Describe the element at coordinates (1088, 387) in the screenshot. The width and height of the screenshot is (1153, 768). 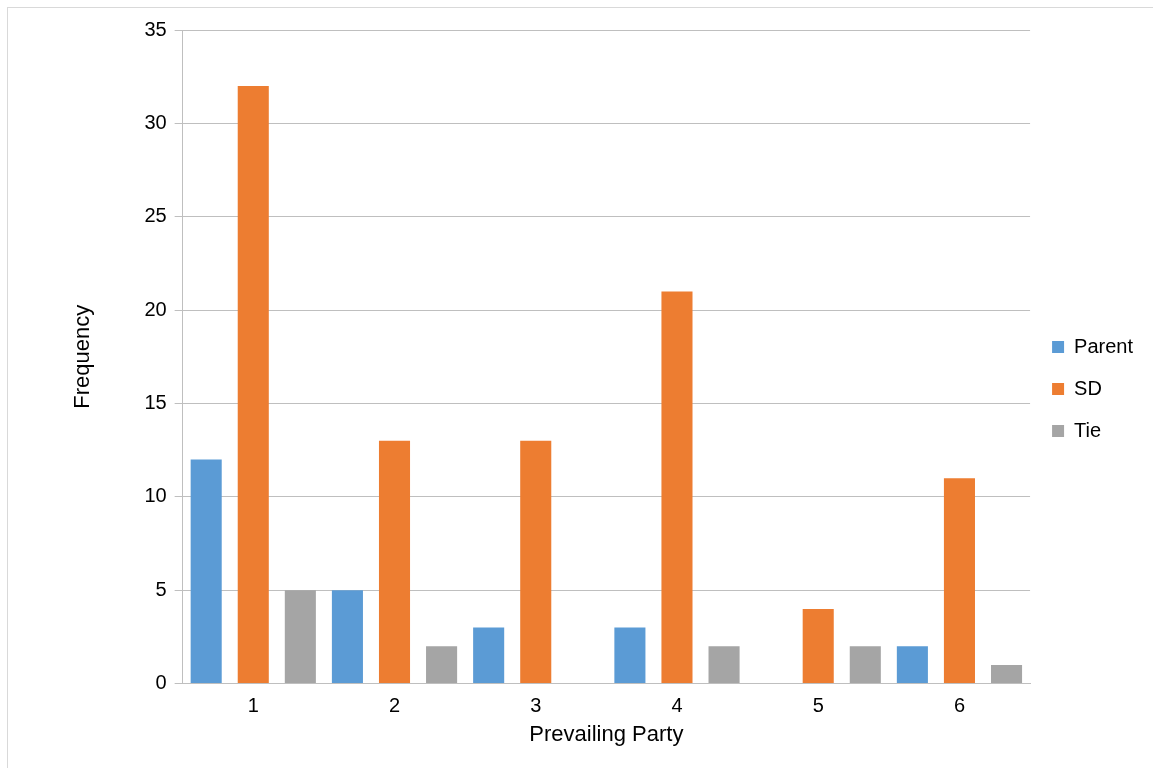
I see `legend-label: SD` at that location.